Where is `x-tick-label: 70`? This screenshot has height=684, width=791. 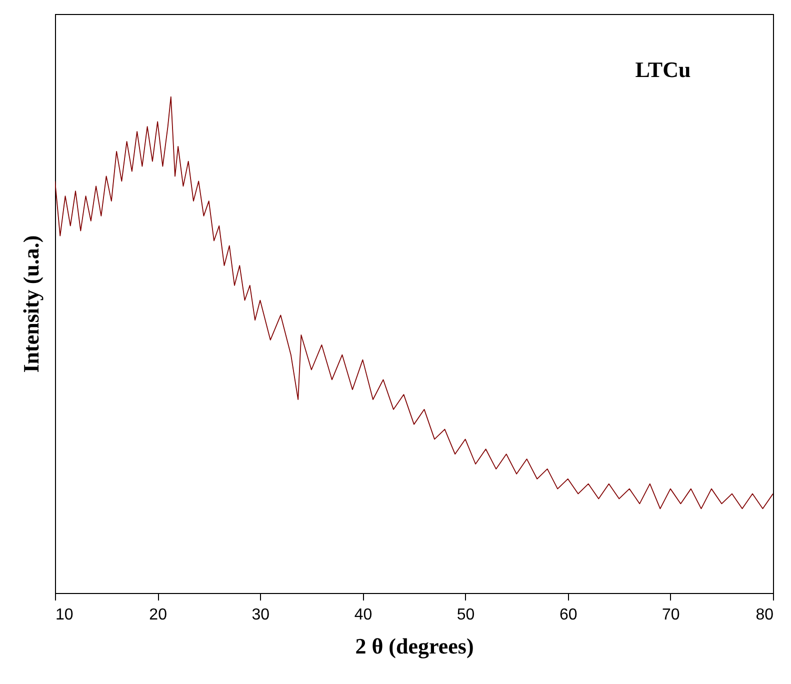 x-tick-label: 70 is located at coordinates (671, 615).